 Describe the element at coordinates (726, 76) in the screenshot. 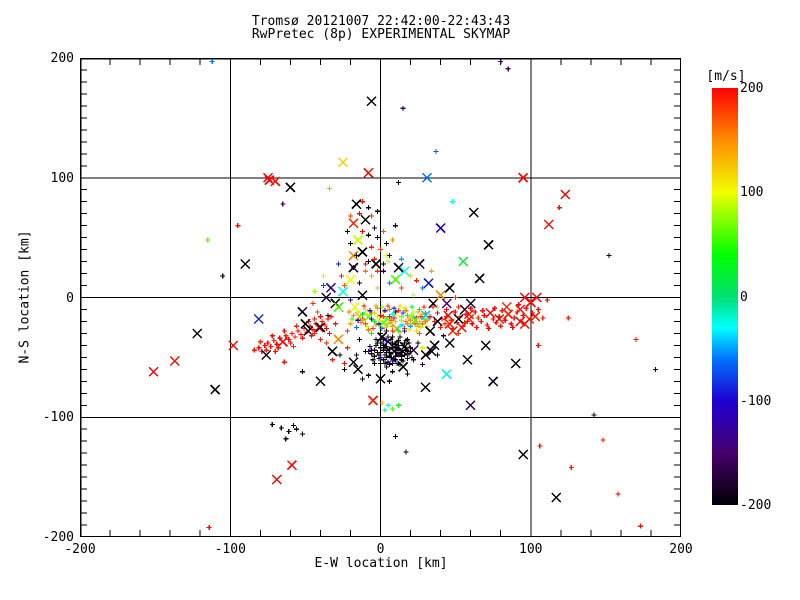

I see `colorbar-title: [m/s]` at that location.